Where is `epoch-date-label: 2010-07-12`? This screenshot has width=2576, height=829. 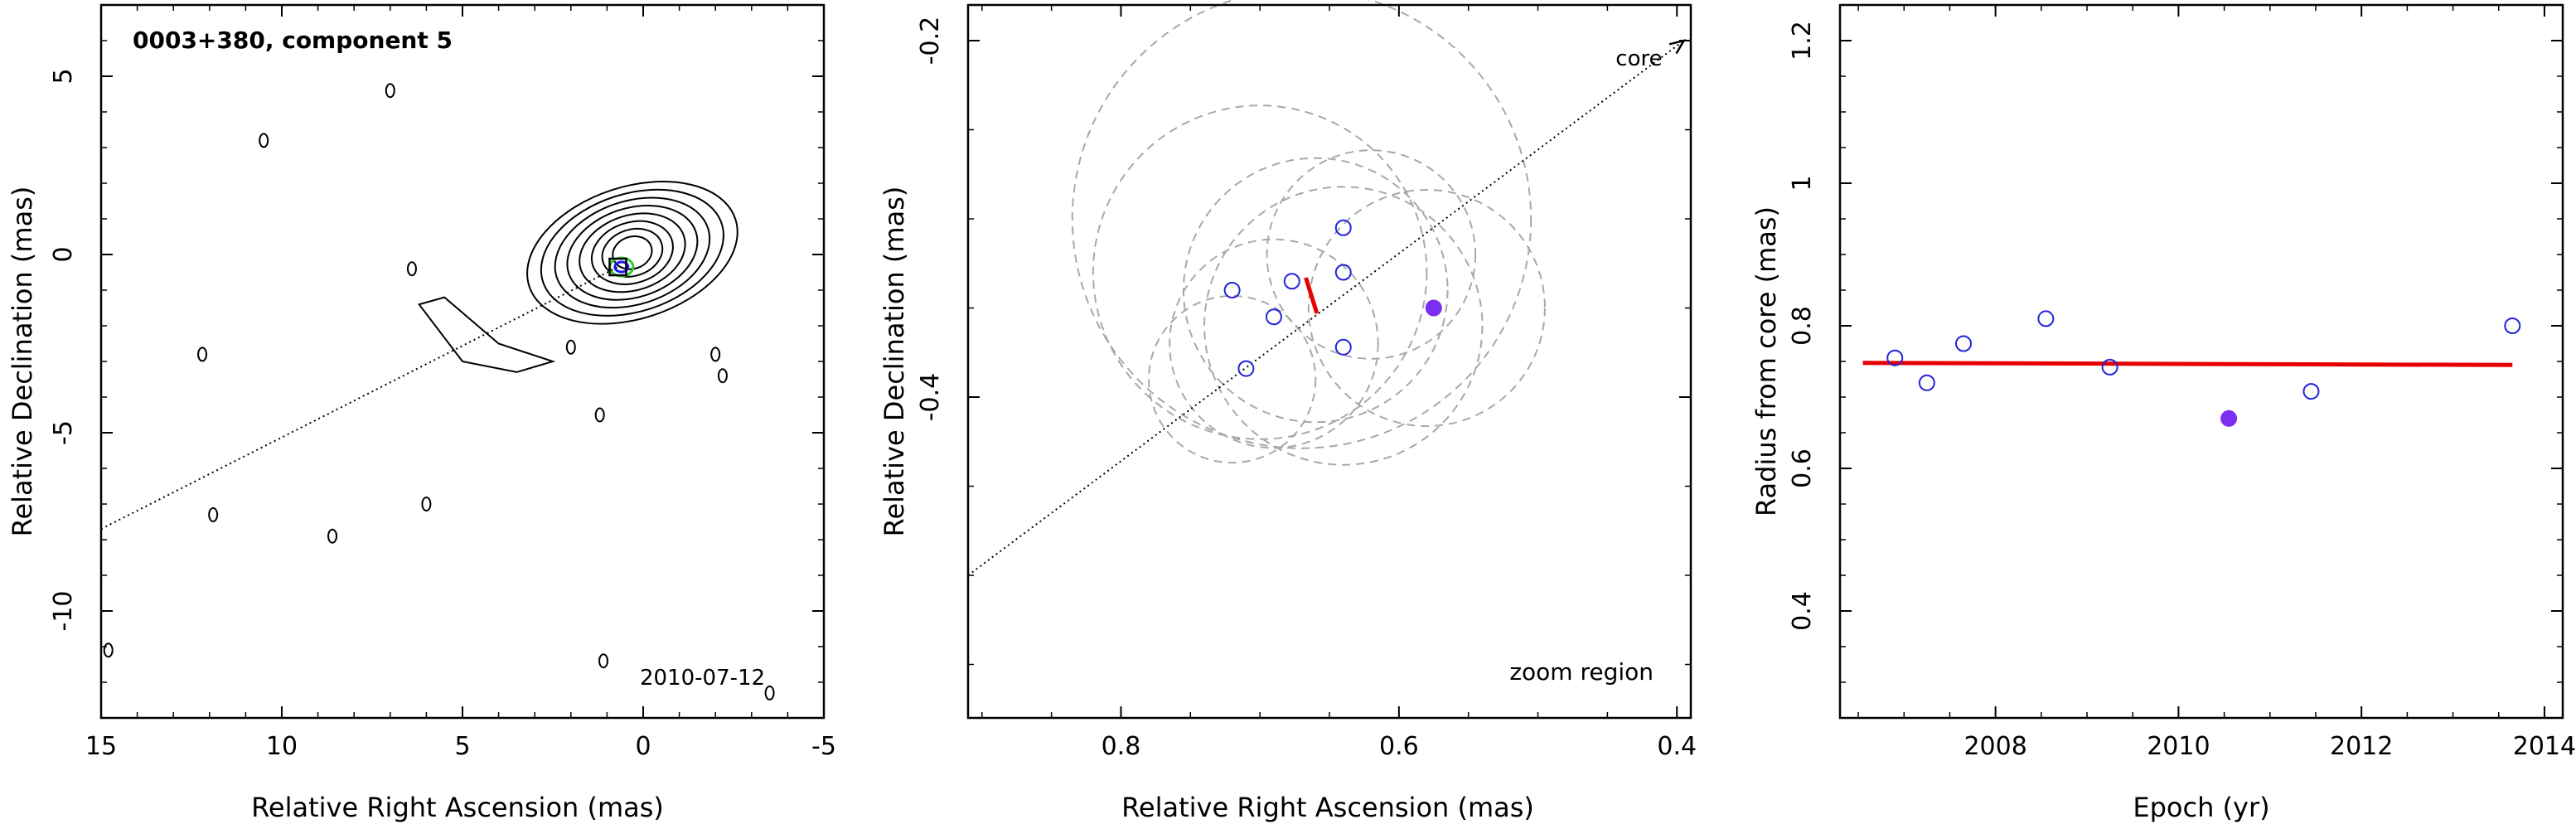
epoch-date-label: 2010-07-12 is located at coordinates (702, 678).